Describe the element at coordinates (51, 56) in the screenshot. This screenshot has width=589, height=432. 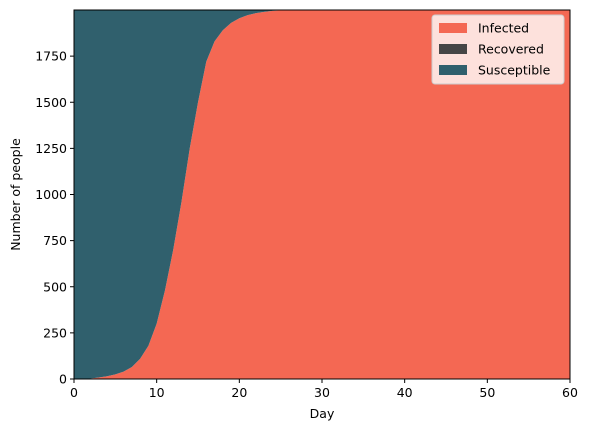
I see `y-tick-label: 1750` at that location.